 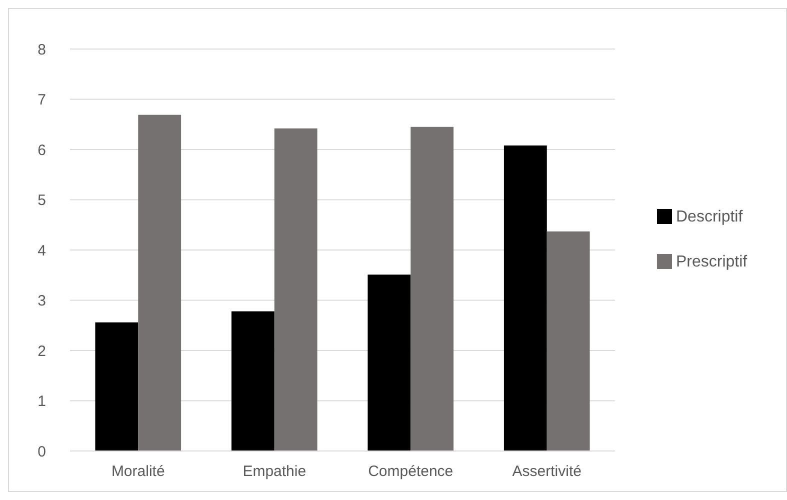 What do you see at coordinates (274, 471) in the screenshot?
I see `x-tick-label: Empathie` at bounding box center [274, 471].